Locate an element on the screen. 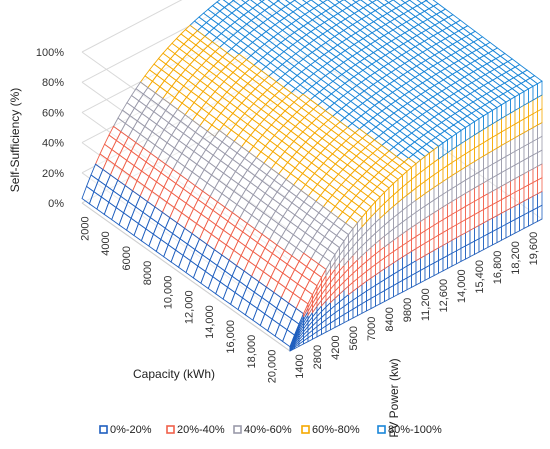  pv-tick-label: 12,600 is located at coordinates (444, 296).